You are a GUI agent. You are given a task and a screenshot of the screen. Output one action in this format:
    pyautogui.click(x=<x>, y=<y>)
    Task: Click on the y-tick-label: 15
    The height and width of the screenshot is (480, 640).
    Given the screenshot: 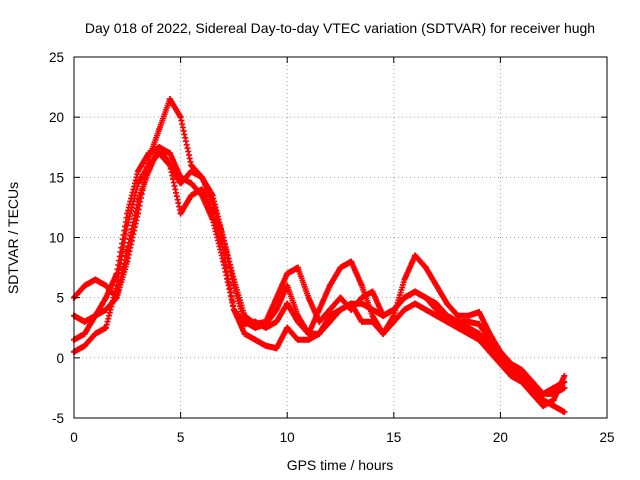 What is the action you would take?
    pyautogui.click(x=56, y=177)
    